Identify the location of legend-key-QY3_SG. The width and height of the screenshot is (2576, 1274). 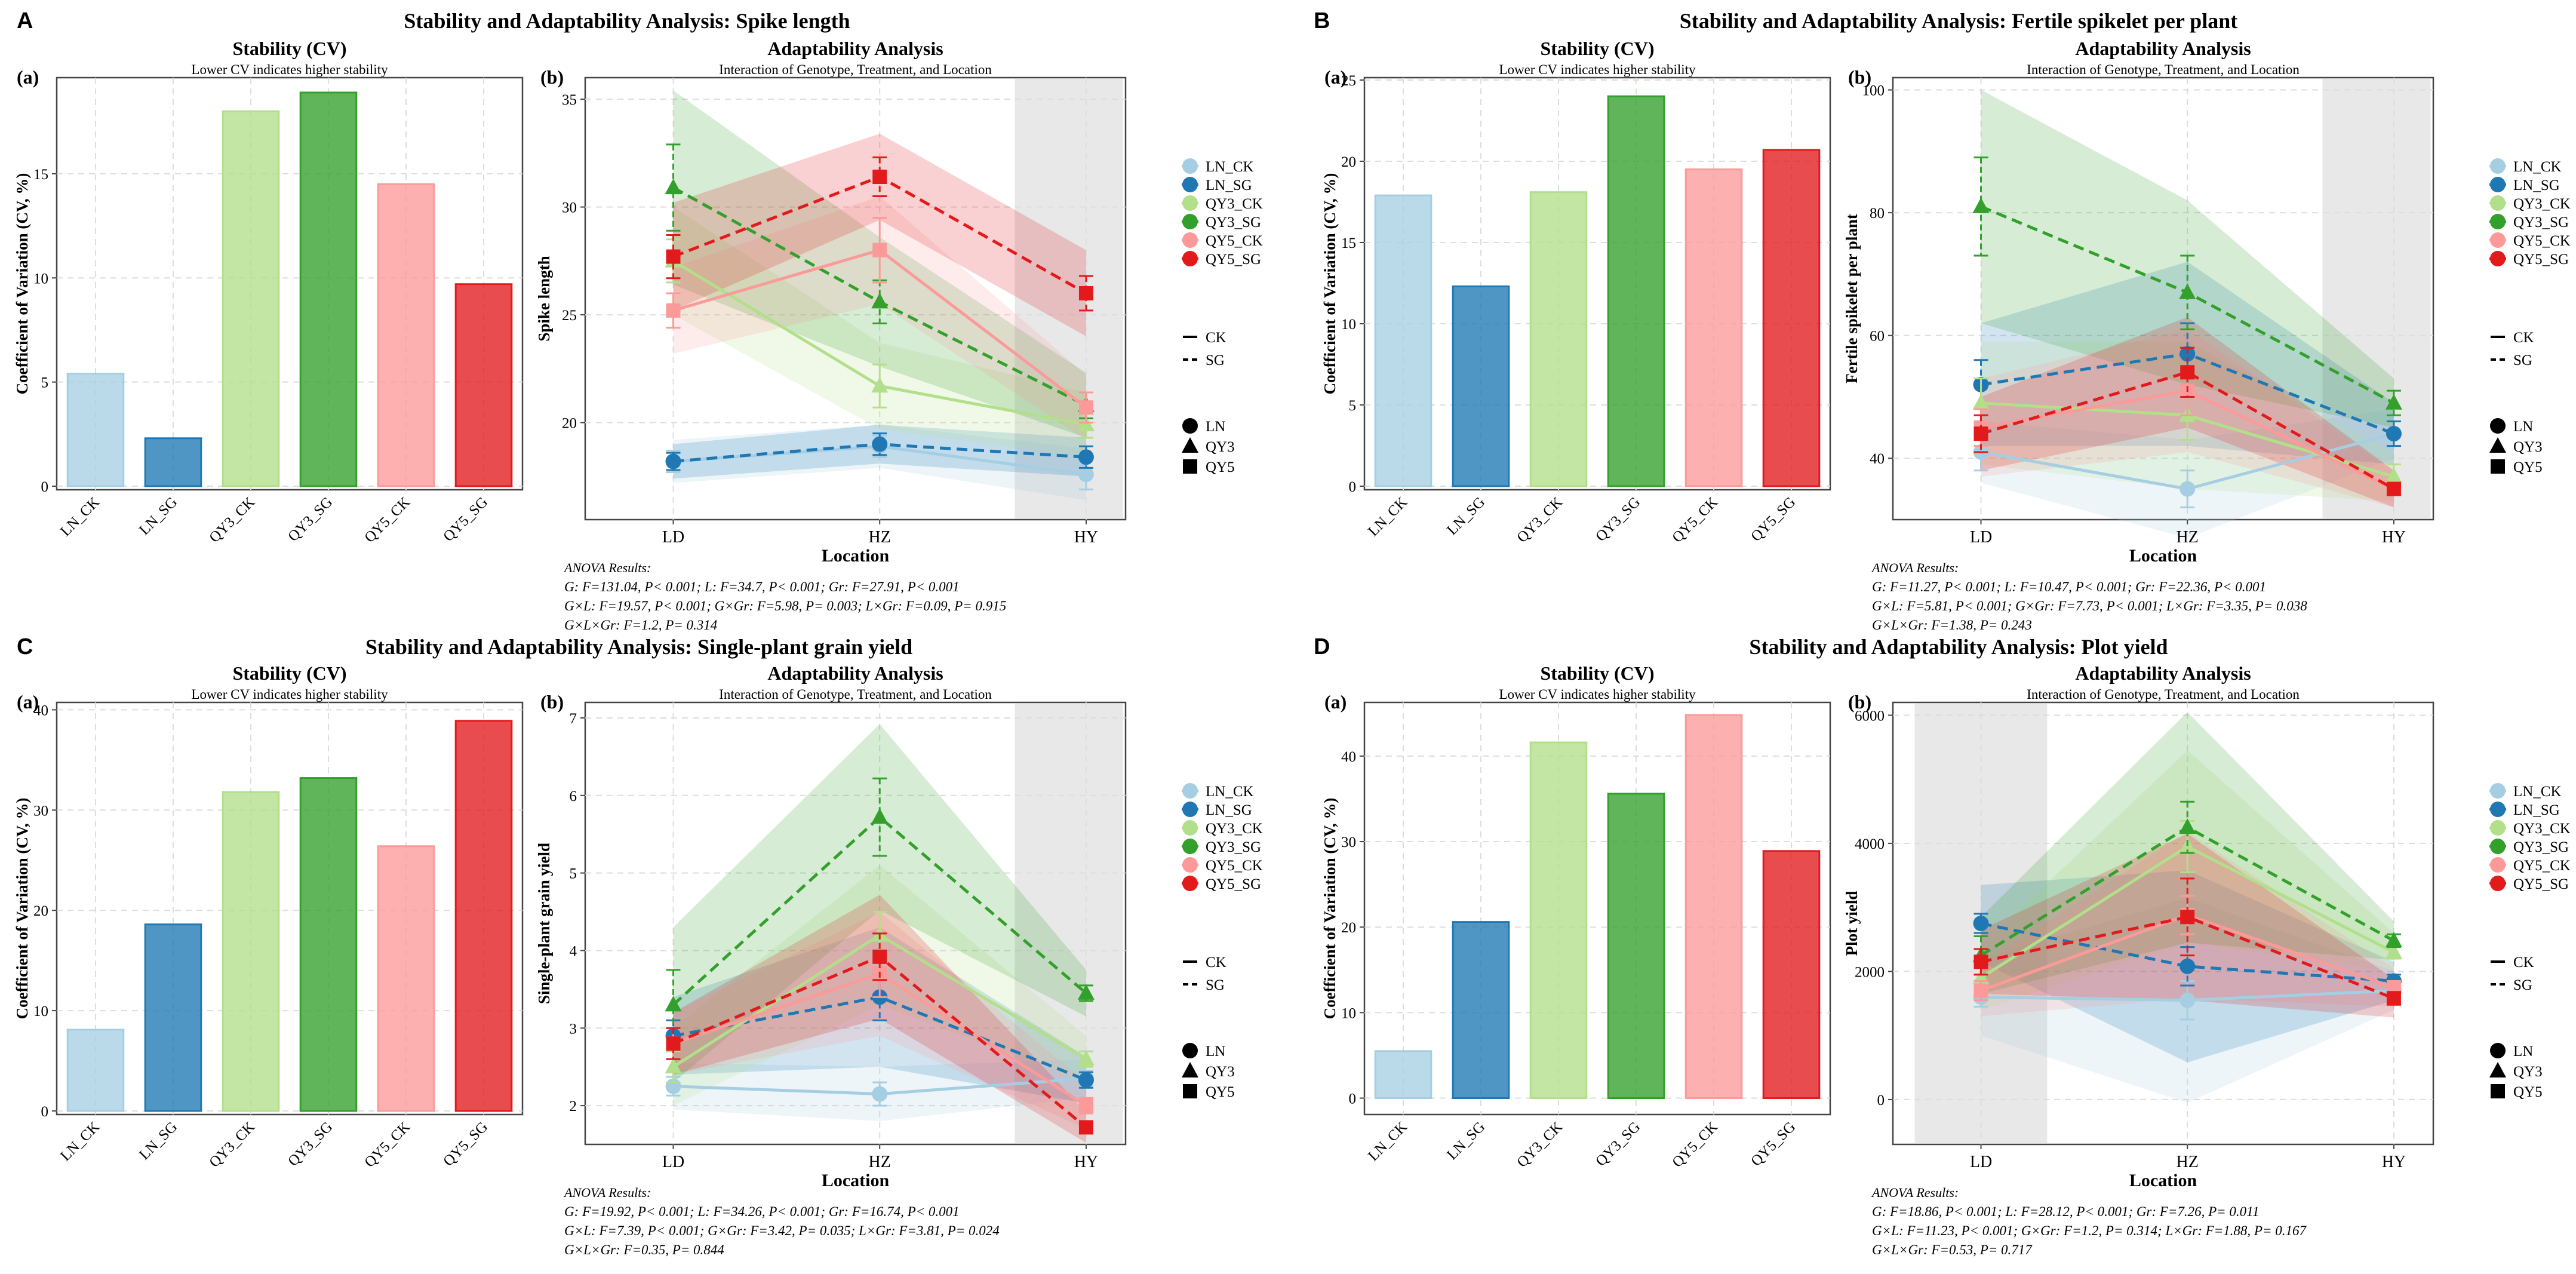
(2498, 846).